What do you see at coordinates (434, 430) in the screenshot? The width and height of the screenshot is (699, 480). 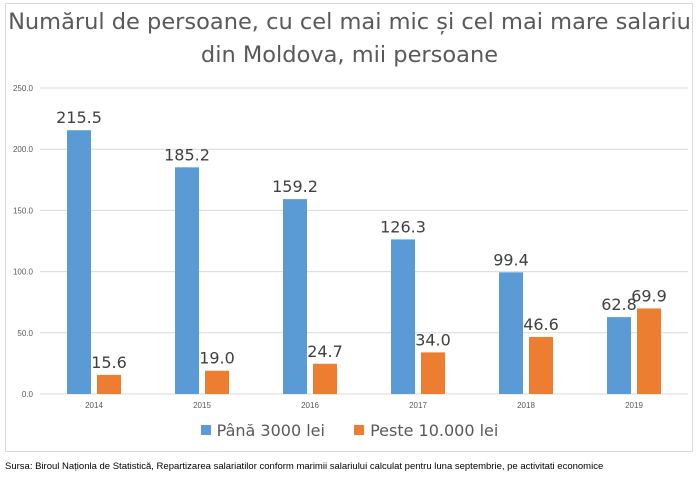 I see `legend-label: Peste 10.000 lei` at bounding box center [434, 430].